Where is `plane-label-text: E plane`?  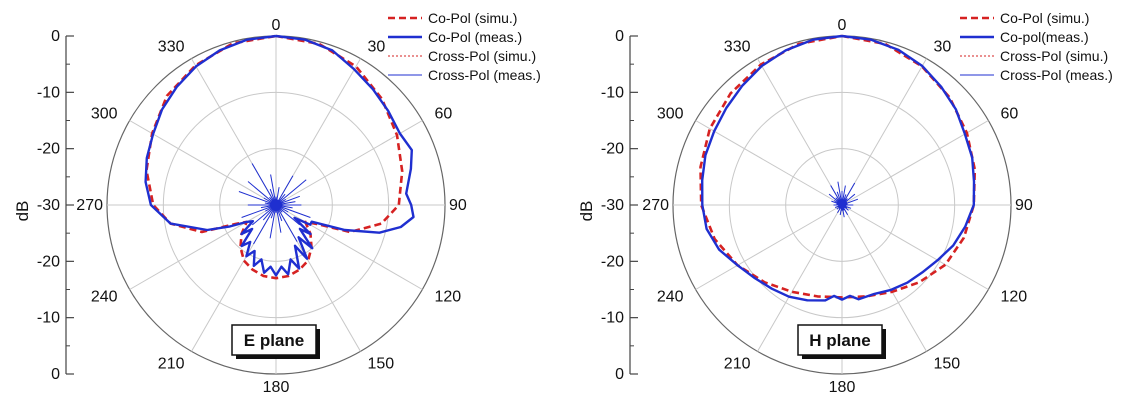
plane-label-text: E plane is located at coordinates (274, 340).